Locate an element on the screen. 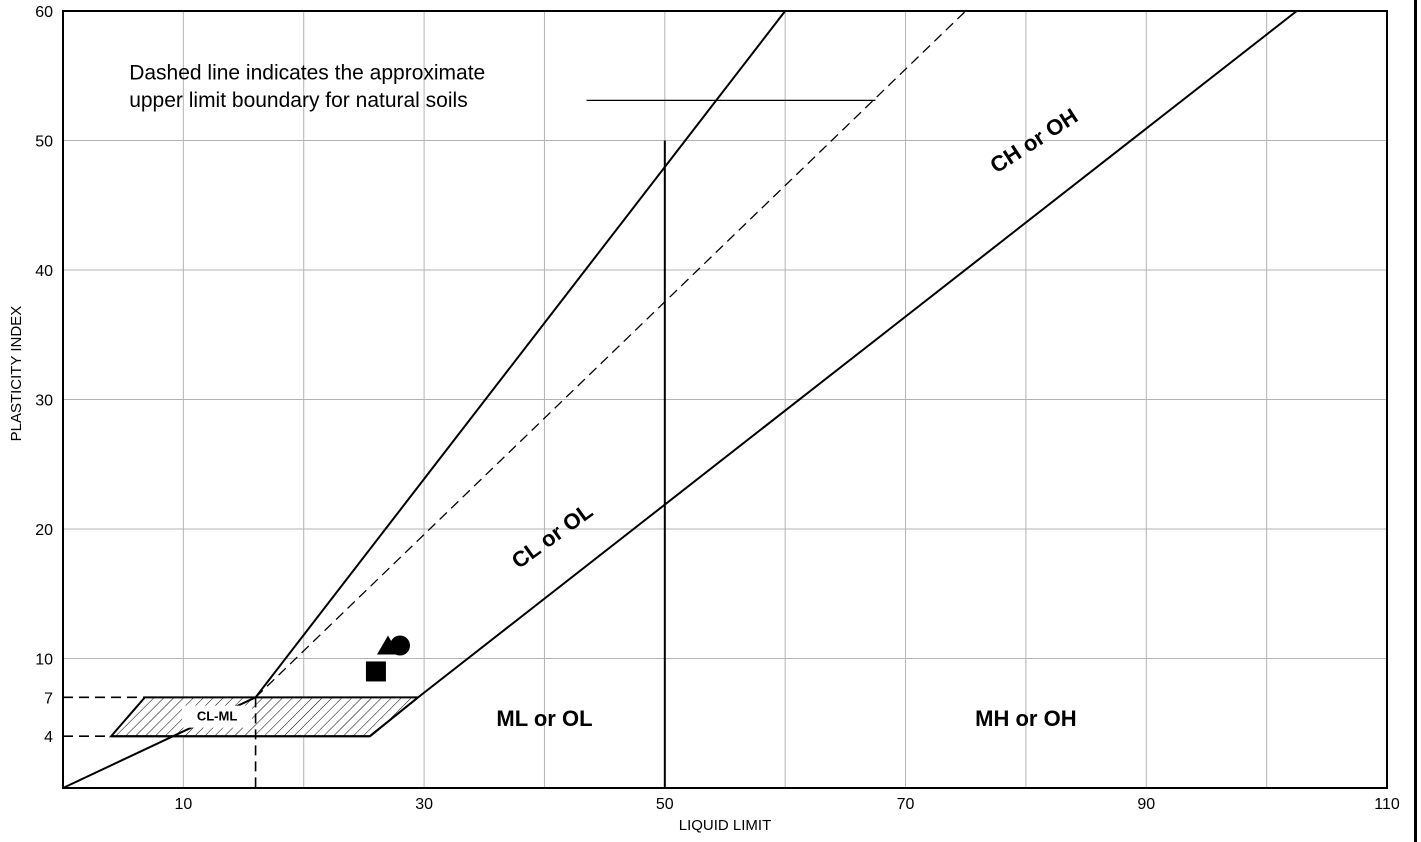 The width and height of the screenshot is (1421, 842). cl-ml-label-bg is located at coordinates (217, 716).